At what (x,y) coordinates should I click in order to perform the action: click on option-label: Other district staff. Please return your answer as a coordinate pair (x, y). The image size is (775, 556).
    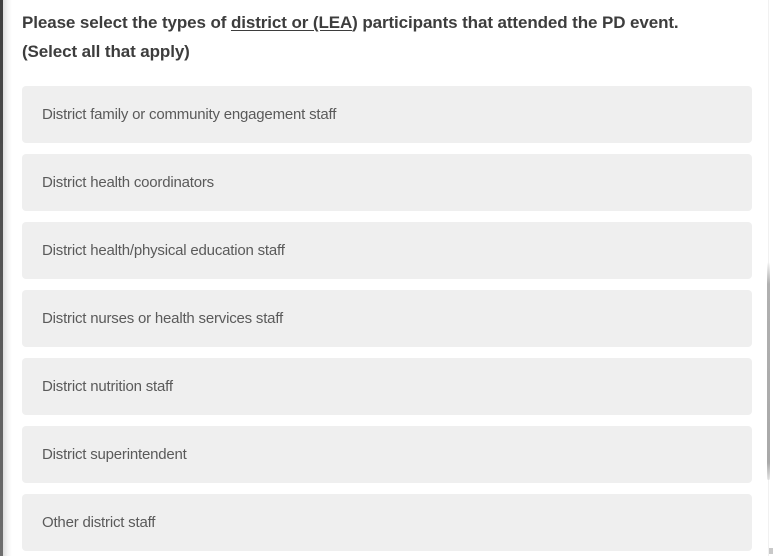
    Looking at the image, I should click on (99, 522).